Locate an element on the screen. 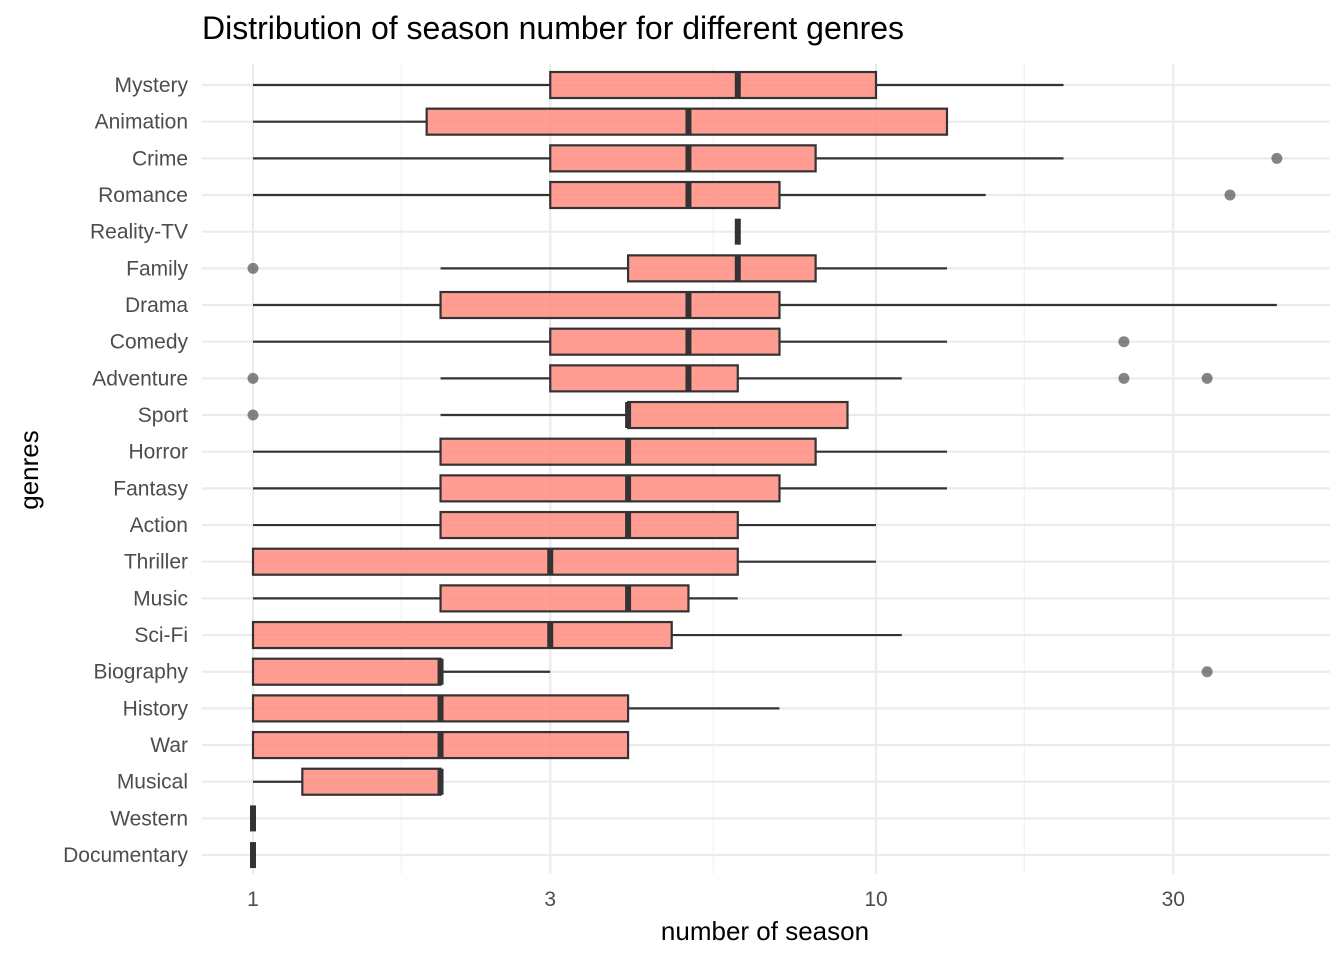 The height and width of the screenshot is (960, 1344). box-thriller is located at coordinates (563, 561).